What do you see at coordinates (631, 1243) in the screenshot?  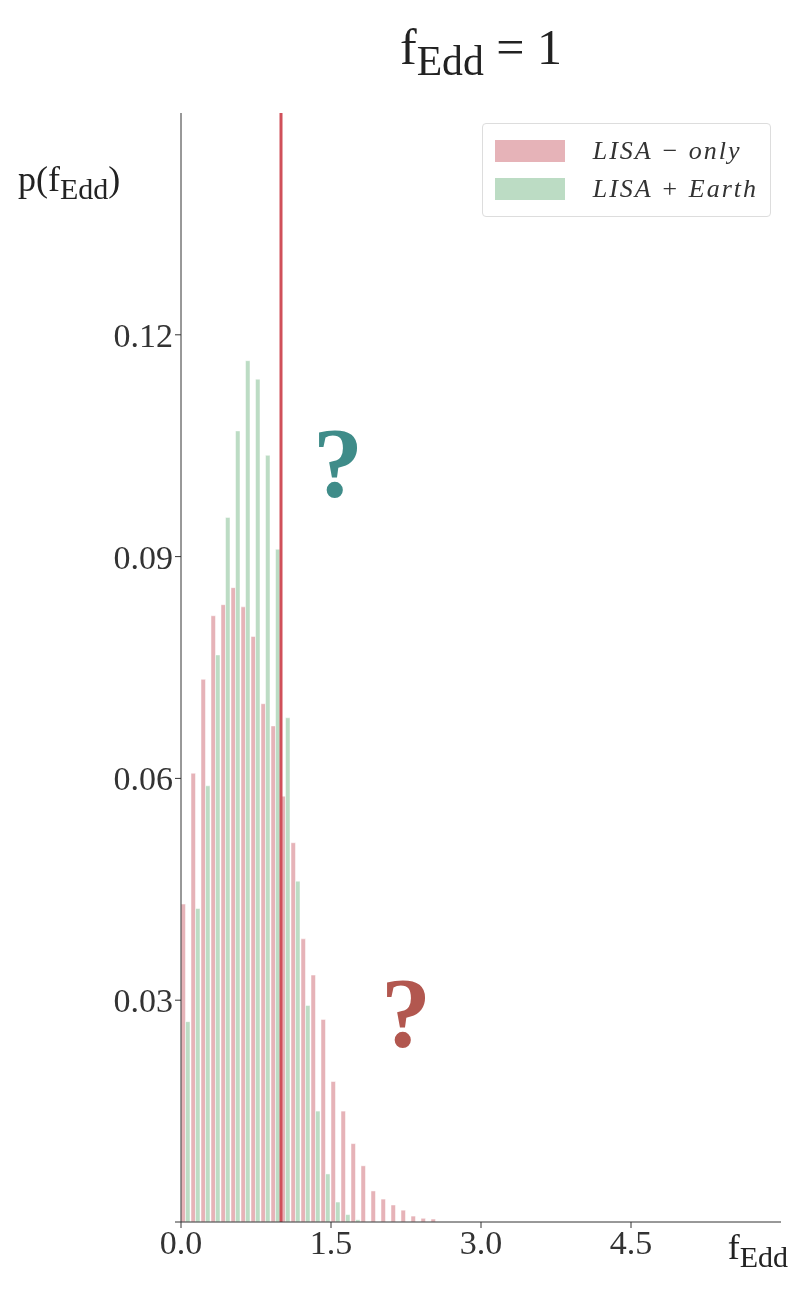 I see `x-tick-label: 4.5` at bounding box center [631, 1243].